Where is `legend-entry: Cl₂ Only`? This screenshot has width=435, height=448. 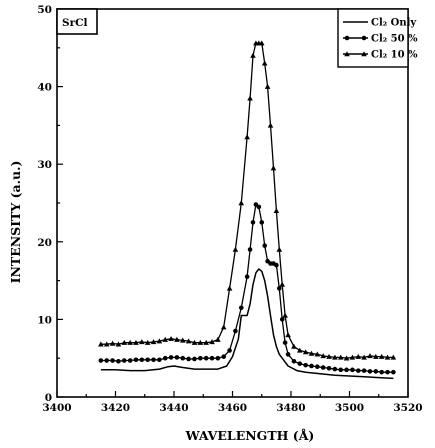 legend-entry: Cl₂ Only is located at coordinates (380, 23).